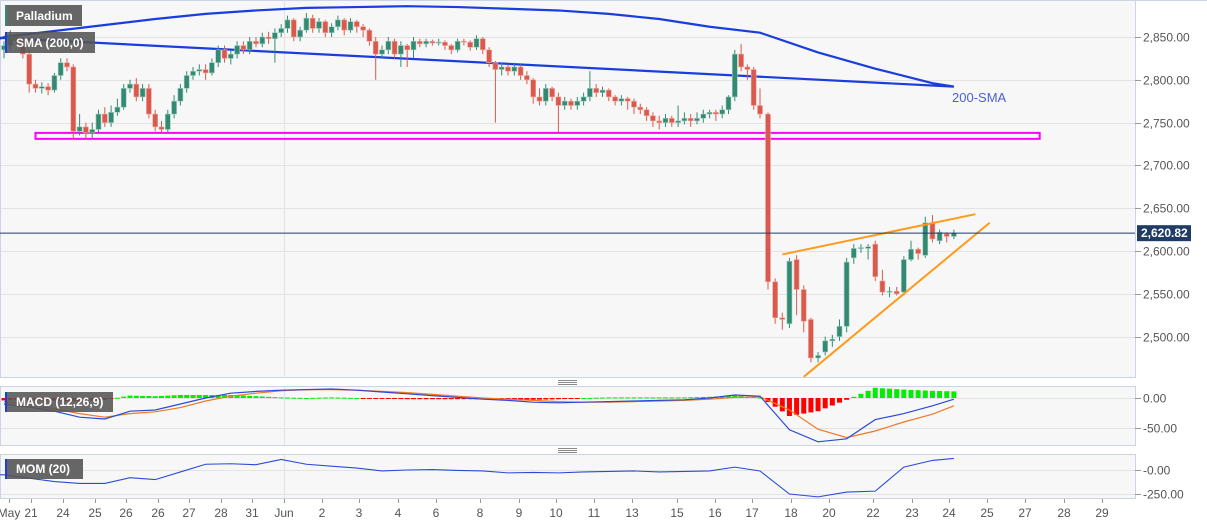  What do you see at coordinates (897, 299) in the screenshot?
I see `trendline-lower` at bounding box center [897, 299].